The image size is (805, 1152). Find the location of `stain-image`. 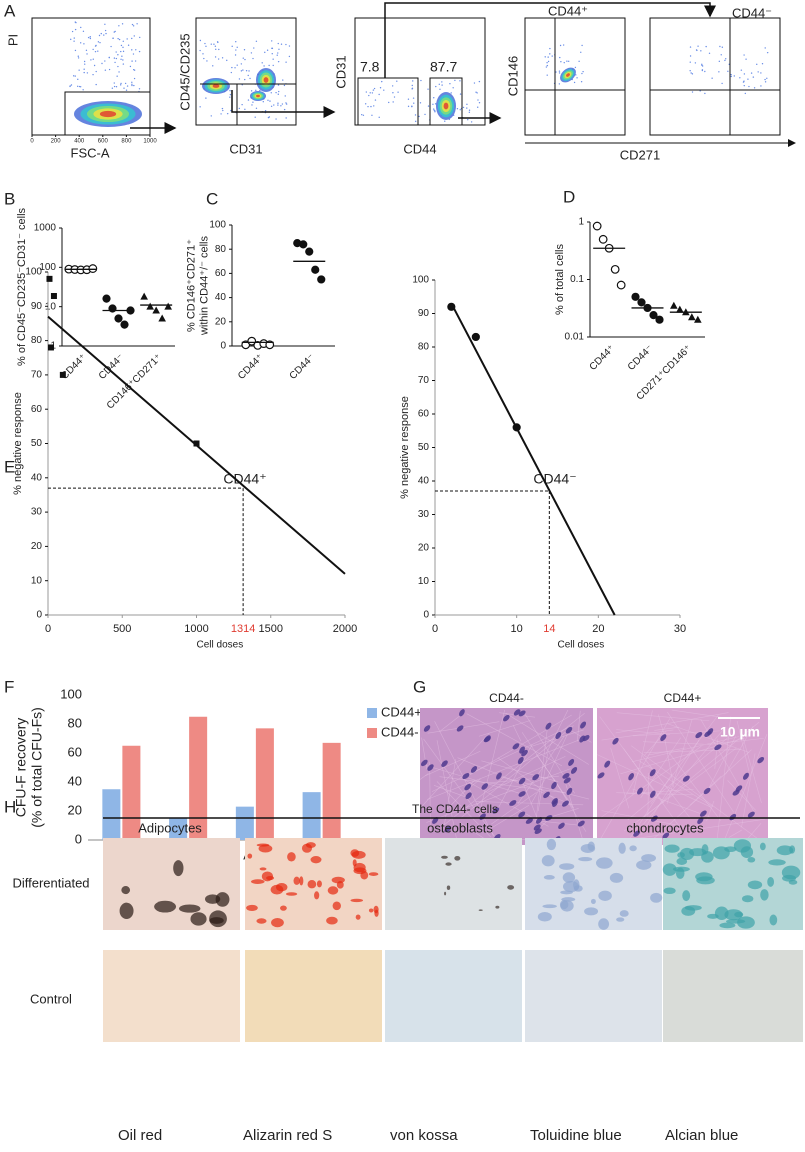

stain-image is located at coordinates (453, 996).